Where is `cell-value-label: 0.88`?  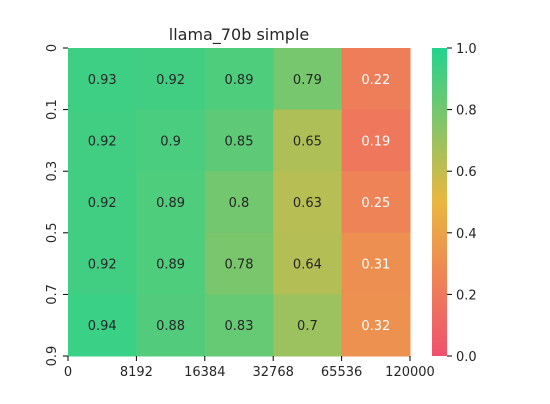
cell-value-label: 0.88 is located at coordinates (170, 326).